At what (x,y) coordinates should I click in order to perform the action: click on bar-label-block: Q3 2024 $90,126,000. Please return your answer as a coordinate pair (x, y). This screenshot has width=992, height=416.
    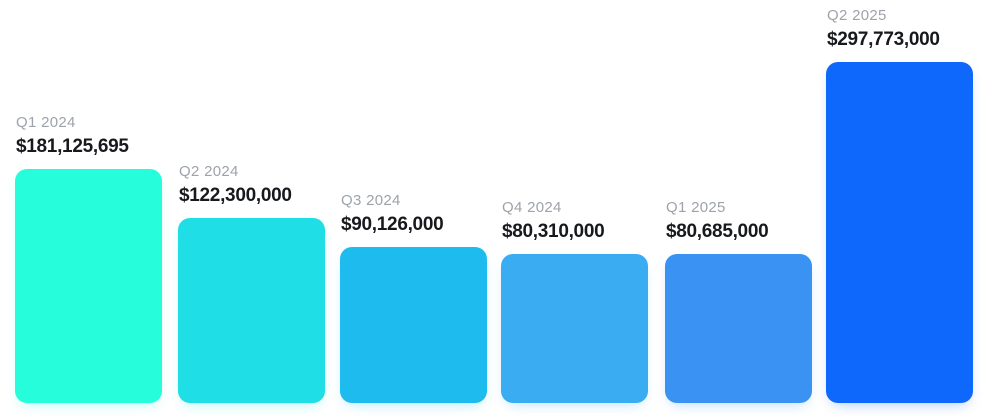
    Looking at the image, I should click on (392, 214).